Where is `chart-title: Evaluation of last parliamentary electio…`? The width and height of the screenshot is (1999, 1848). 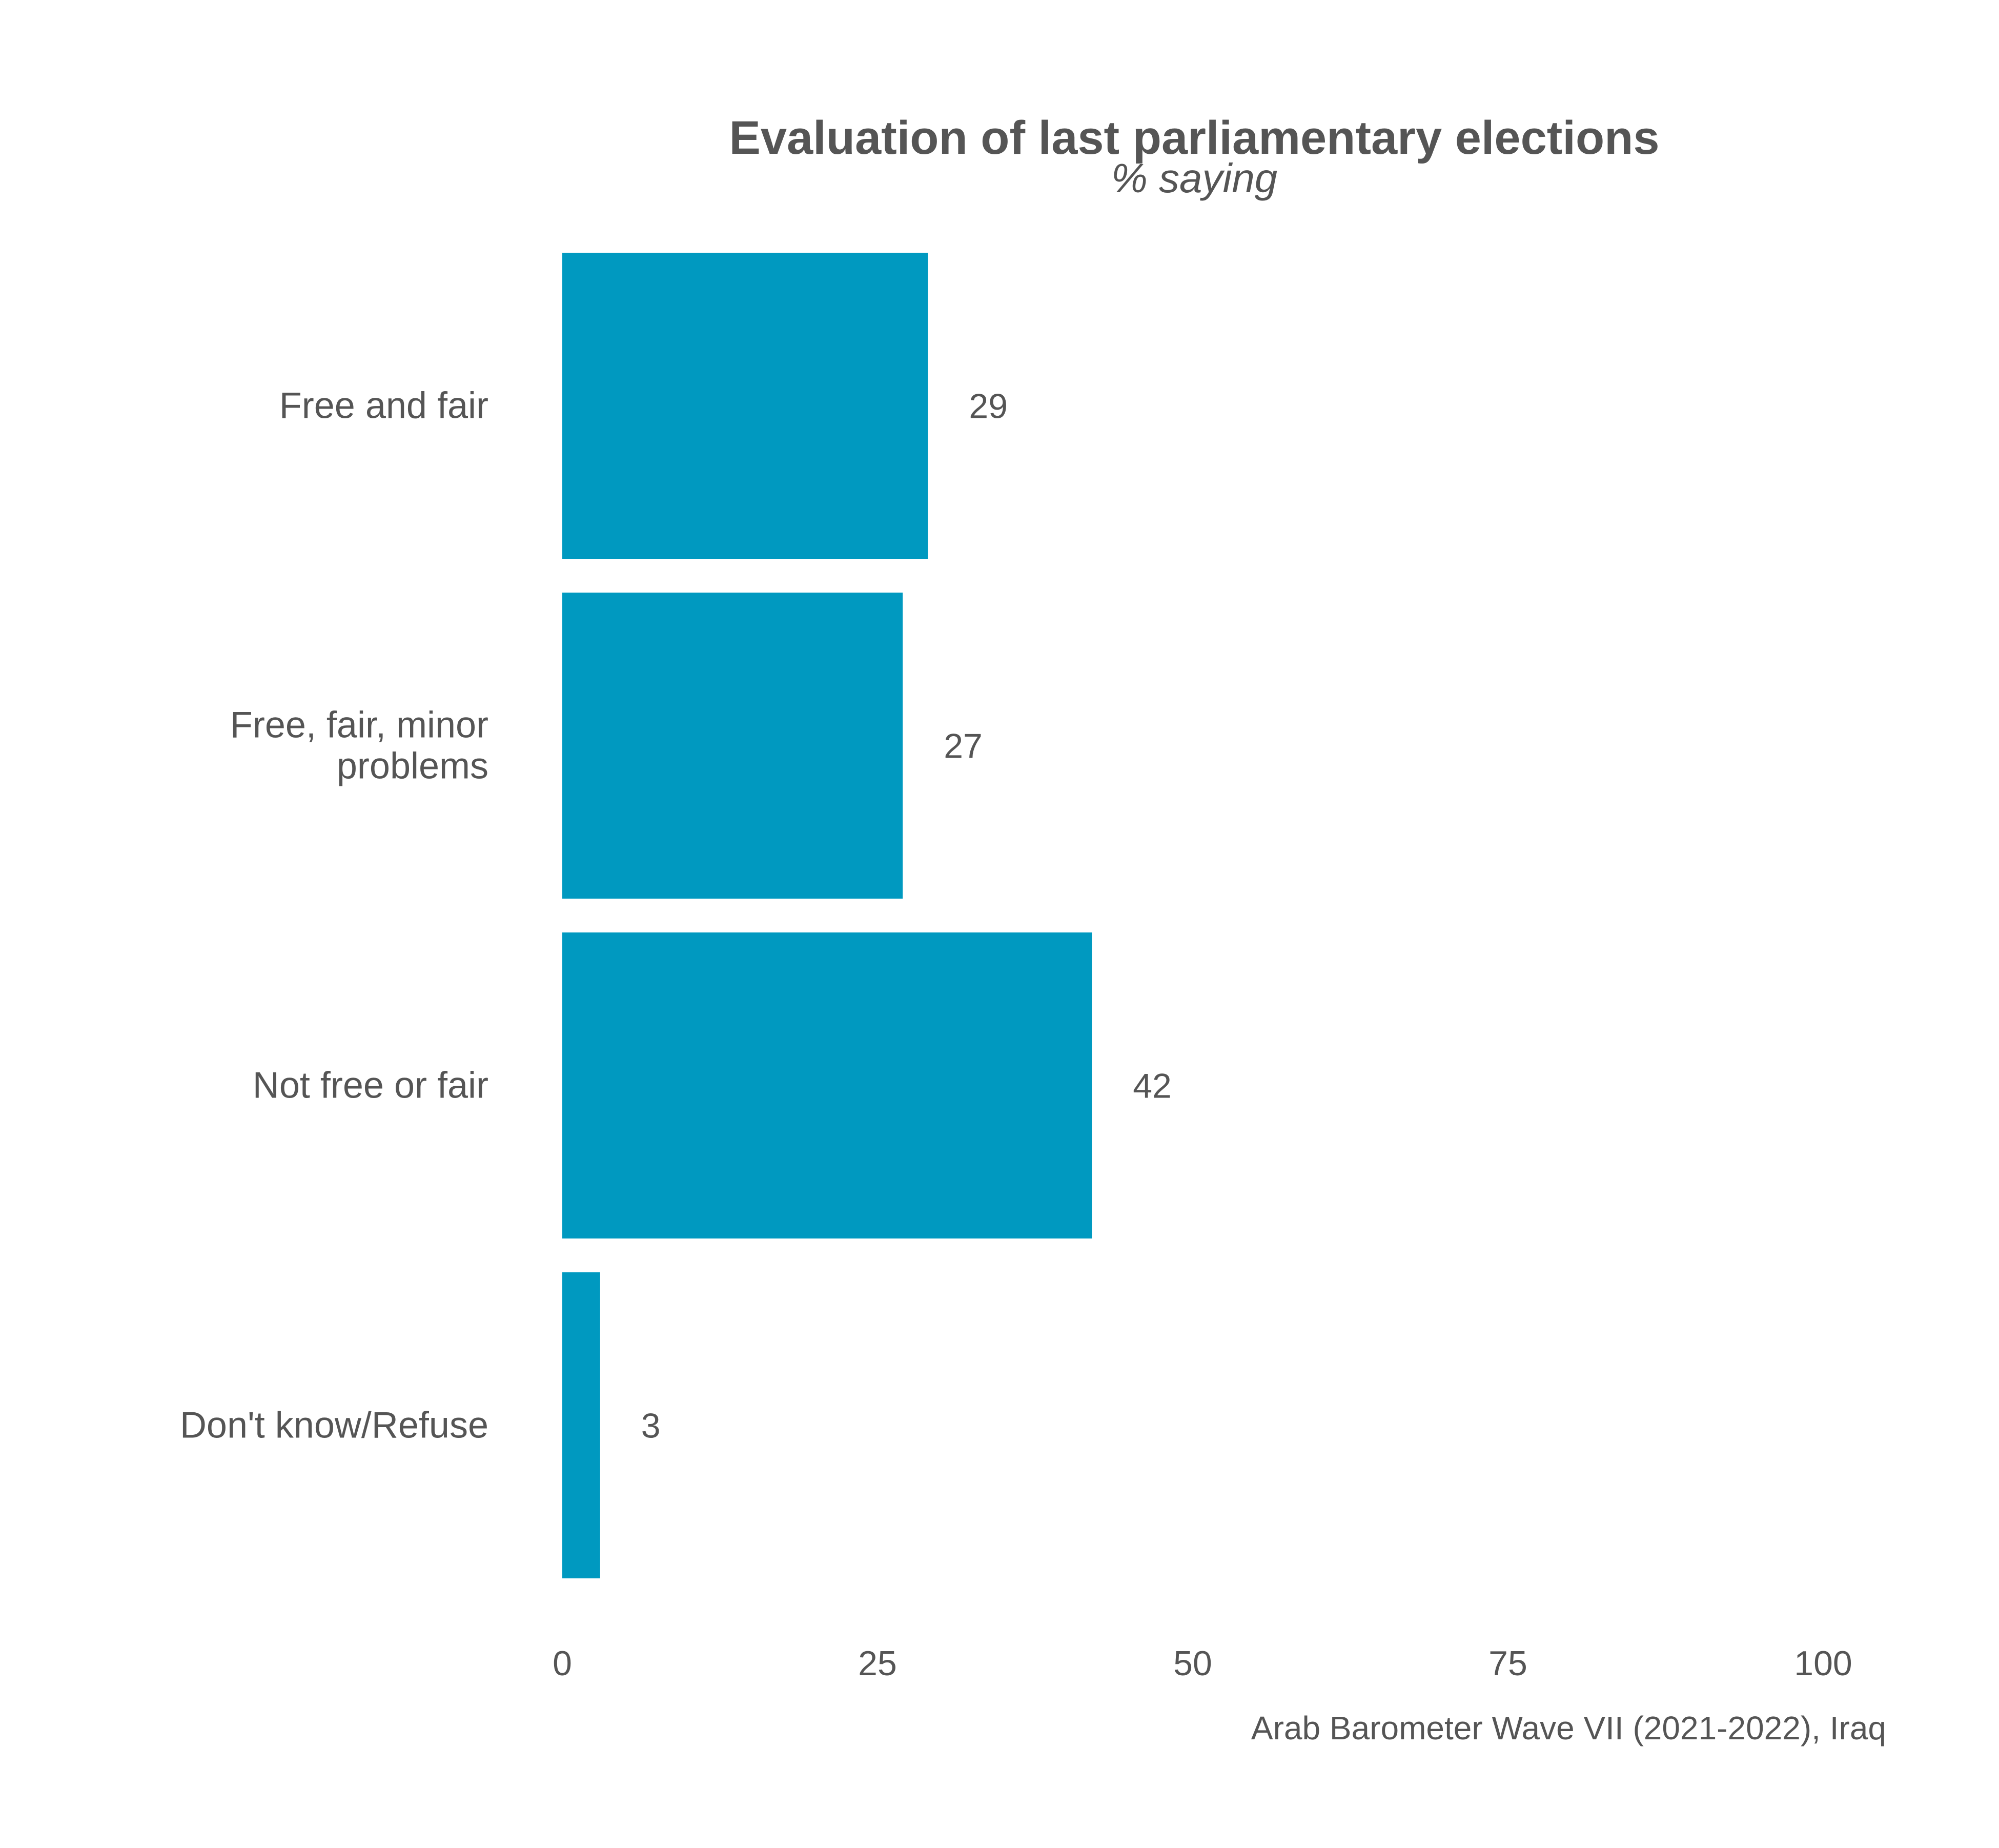 chart-title: Evaluation of last parliamentary electio… is located at coordinates (1194, 138).